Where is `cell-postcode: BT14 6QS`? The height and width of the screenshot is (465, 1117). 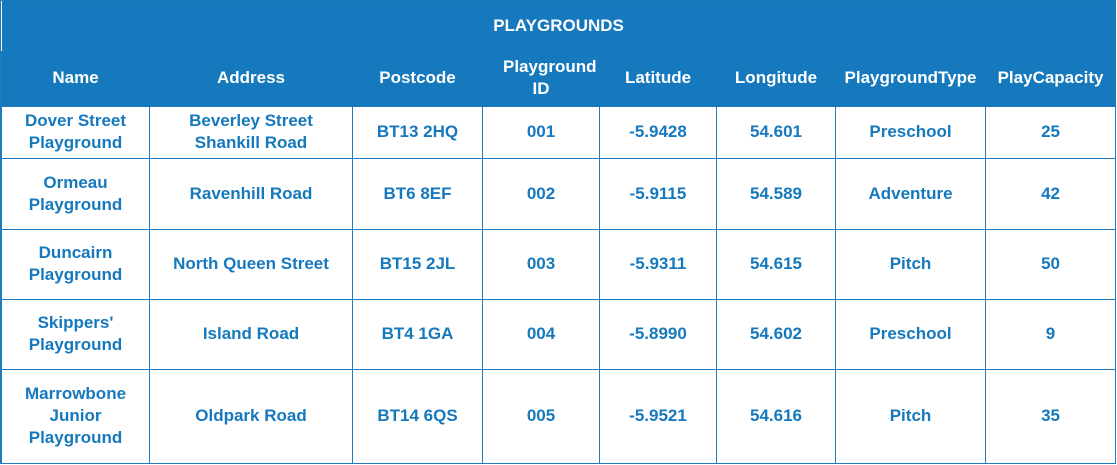
cell-postcode: BT14 6QS is located at coordinates (417, 416).